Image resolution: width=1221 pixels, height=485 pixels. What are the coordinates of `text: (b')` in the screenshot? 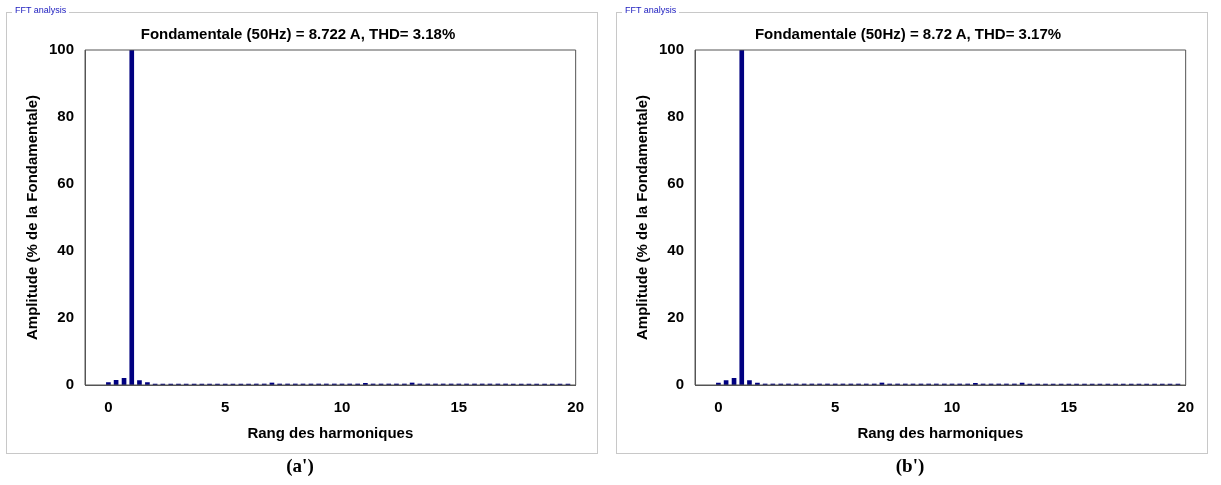 It's located at (910, 466).